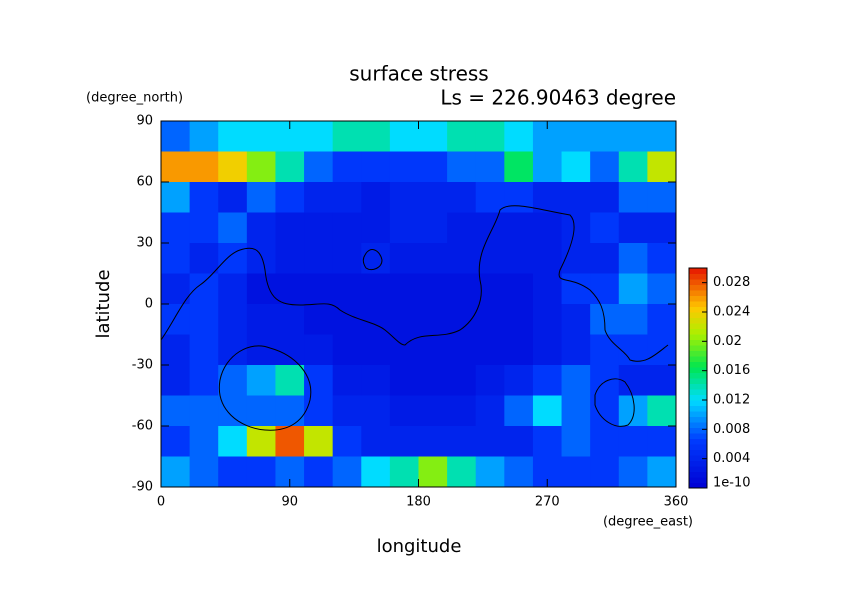 The width and height of the screenshot is (842, 595). What do you see at coordinates (144, 121) in the screenshot?
I see `y-tick-label: 90` at bounding box center [144, 121].